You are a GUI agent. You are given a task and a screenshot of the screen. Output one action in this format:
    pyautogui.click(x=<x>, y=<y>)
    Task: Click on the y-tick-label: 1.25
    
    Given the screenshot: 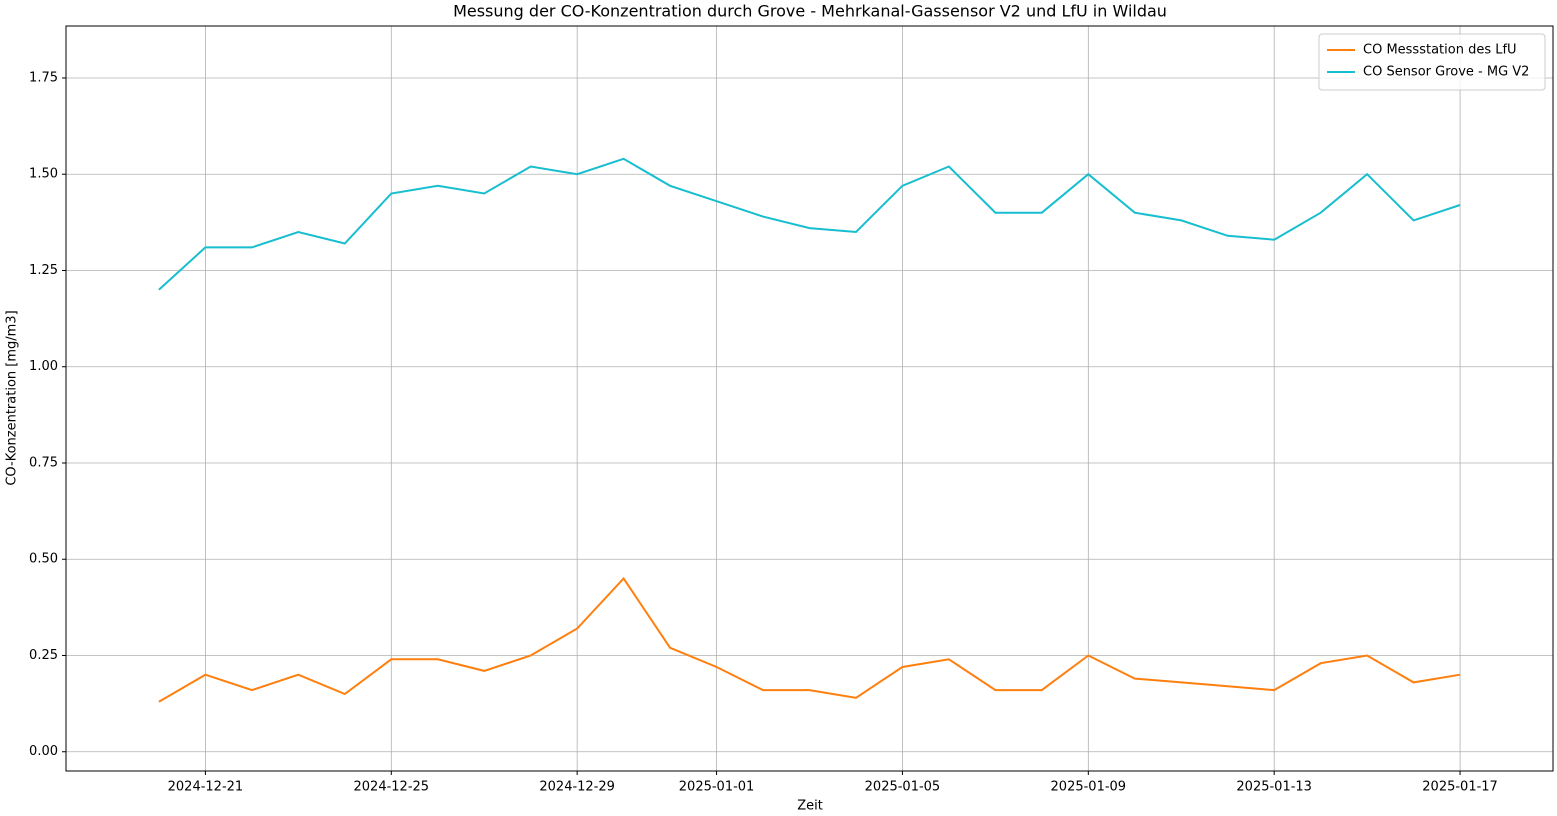 What is the action you would take?
    pyautogui.click(x=43, y=270)
    